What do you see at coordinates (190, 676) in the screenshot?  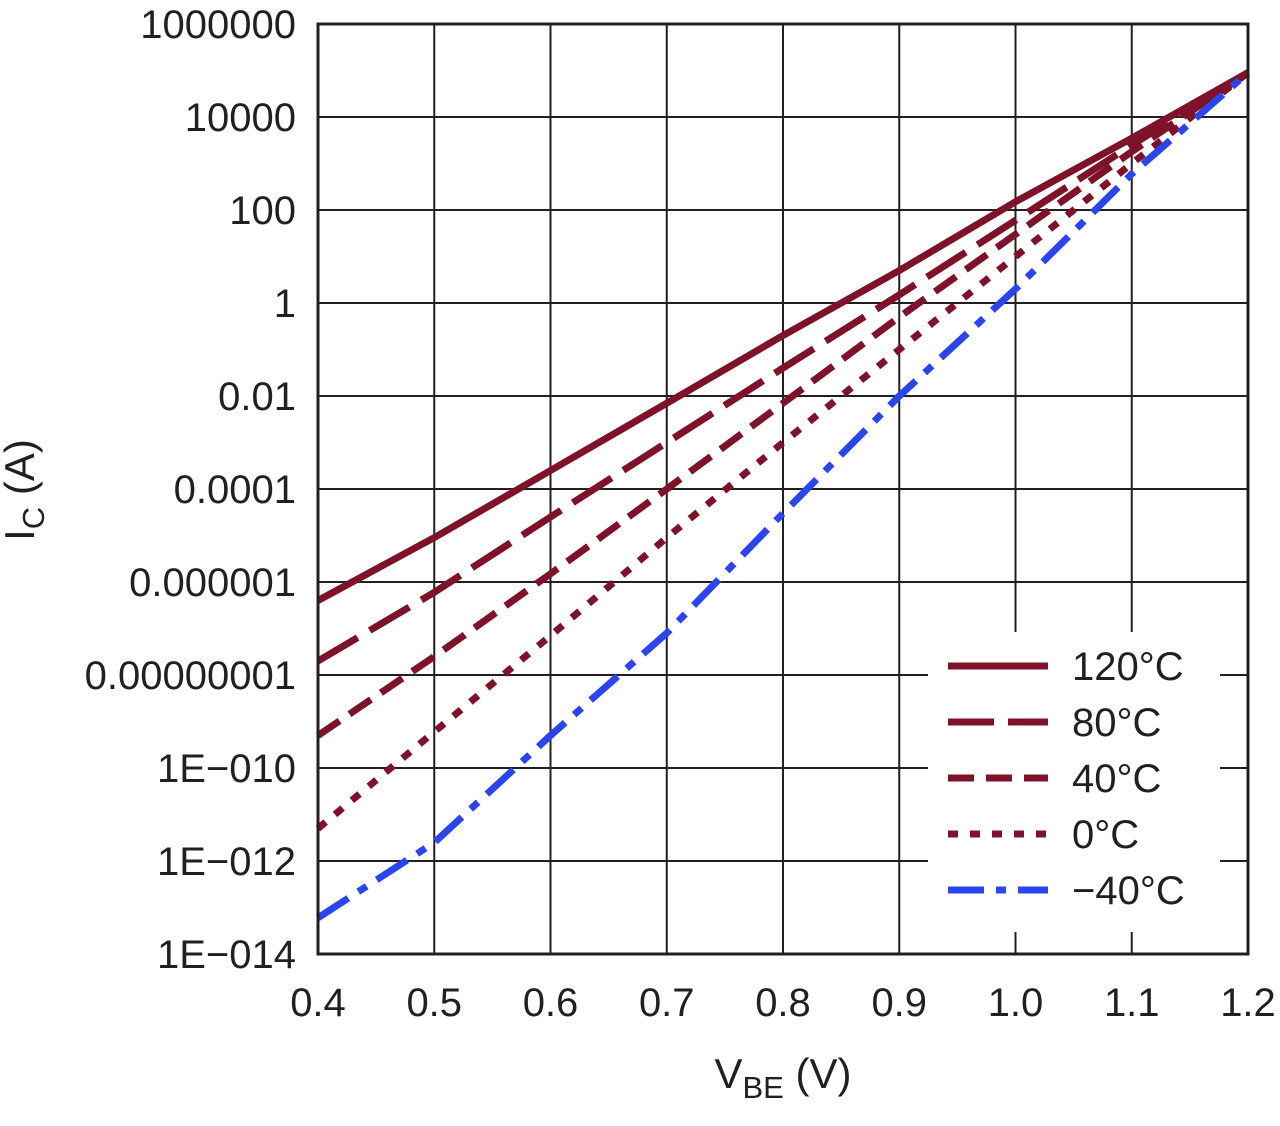 I see `y-tick-label: 0.00000001` at bounding box center [190, 676].